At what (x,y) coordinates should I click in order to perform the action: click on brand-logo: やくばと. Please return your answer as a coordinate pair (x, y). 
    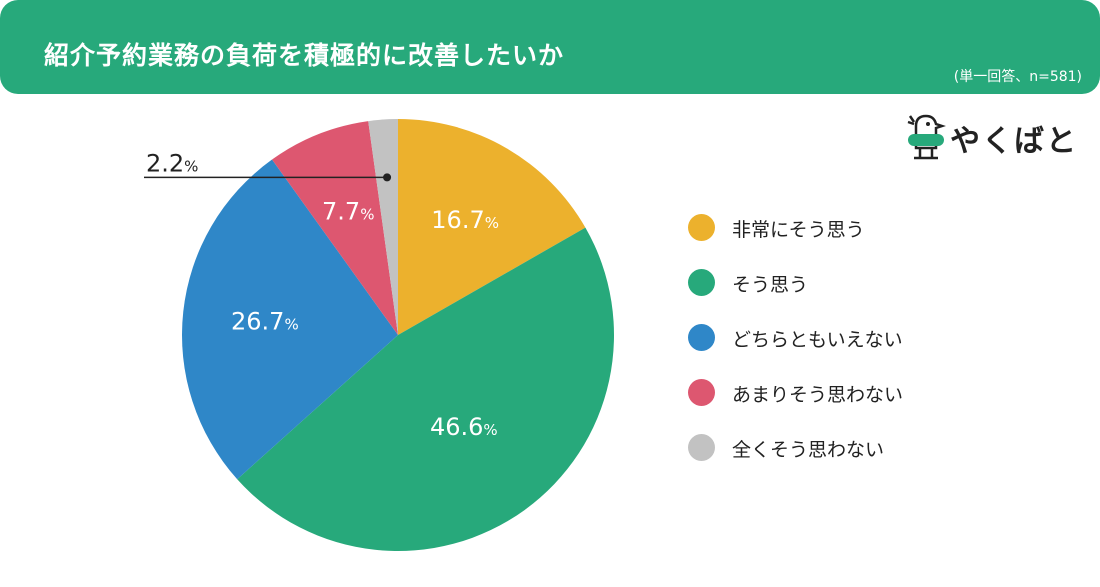
    Looking at the image, I should click on (996, 135).